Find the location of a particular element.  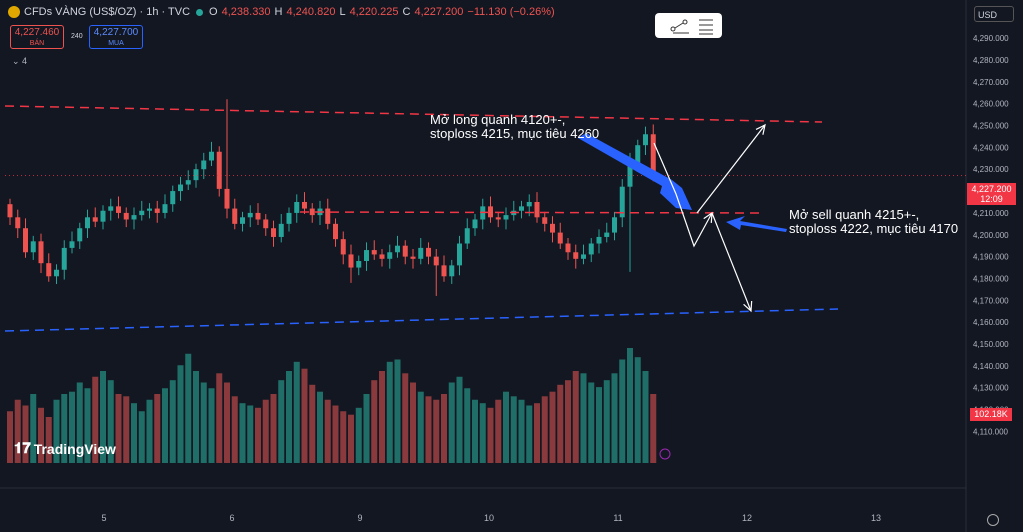

settings-lines-icon is located at coordinates (706, 27).